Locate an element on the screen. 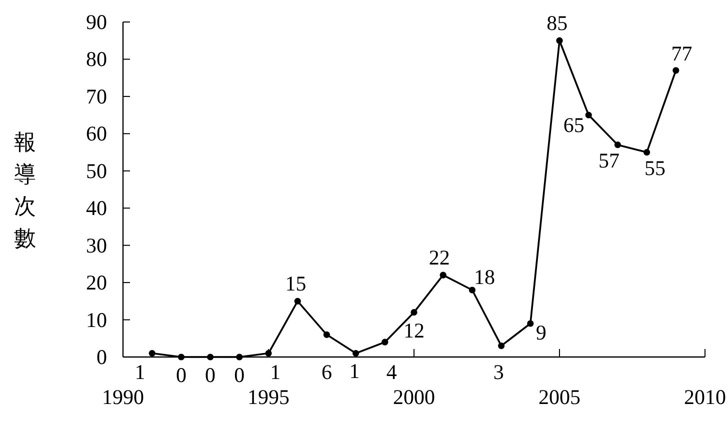  data-label: 12 is located at coordinates (414, 330).